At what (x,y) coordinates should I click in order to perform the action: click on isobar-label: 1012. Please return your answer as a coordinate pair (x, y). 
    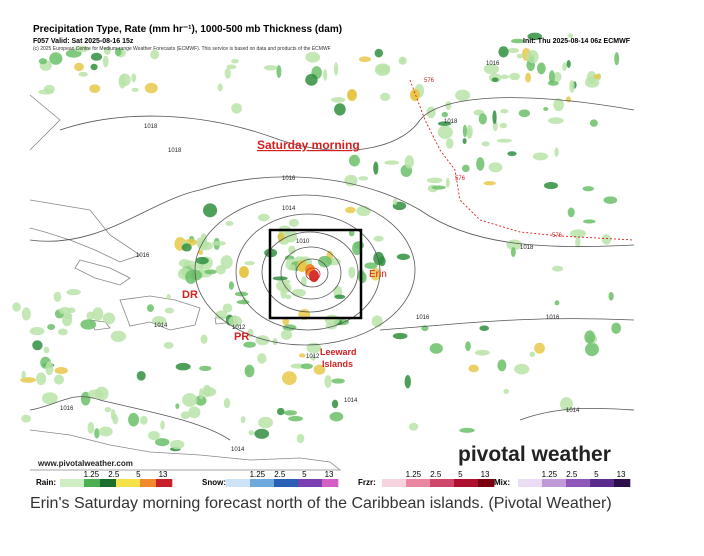
    Looking at the image, I should click on (239, 328).